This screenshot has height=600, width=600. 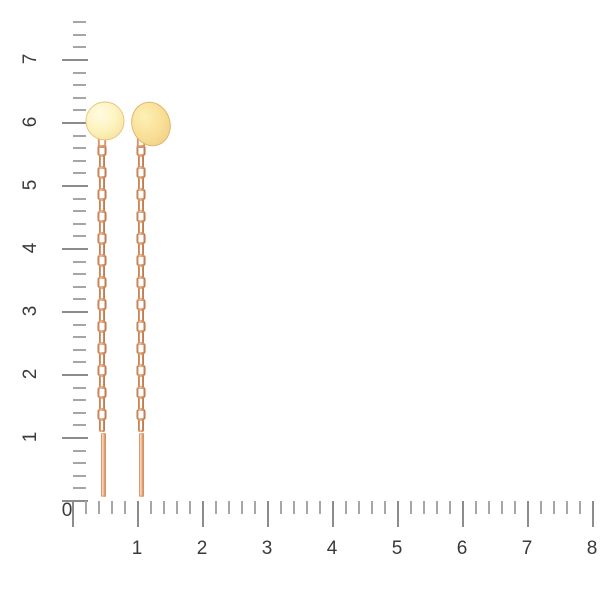 I want to click on ruler-label-horizontal: 8, so click(x=592, y=548).